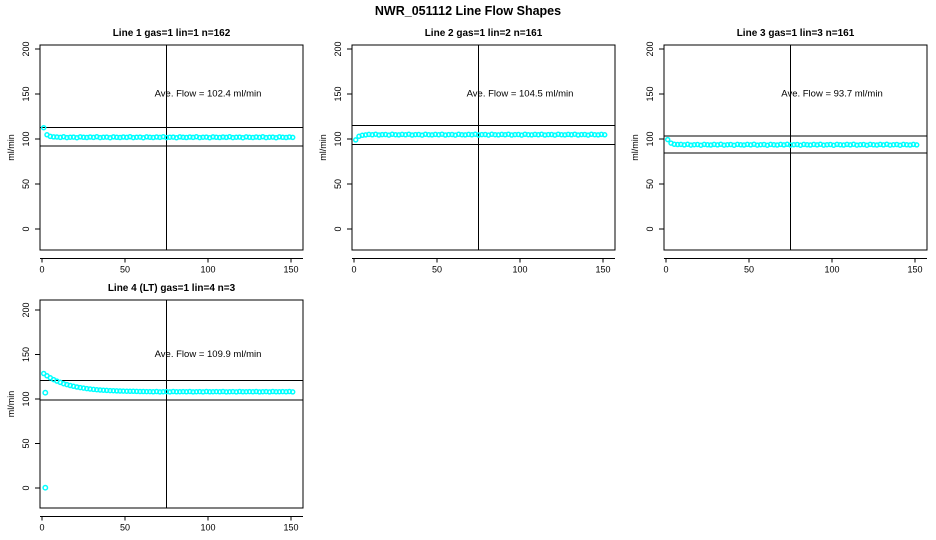  Describe the element at coordinates (796, 33) in the screenshot. I see `panel-title: Line 3 gas=1 lin=3 n=161` at that location.